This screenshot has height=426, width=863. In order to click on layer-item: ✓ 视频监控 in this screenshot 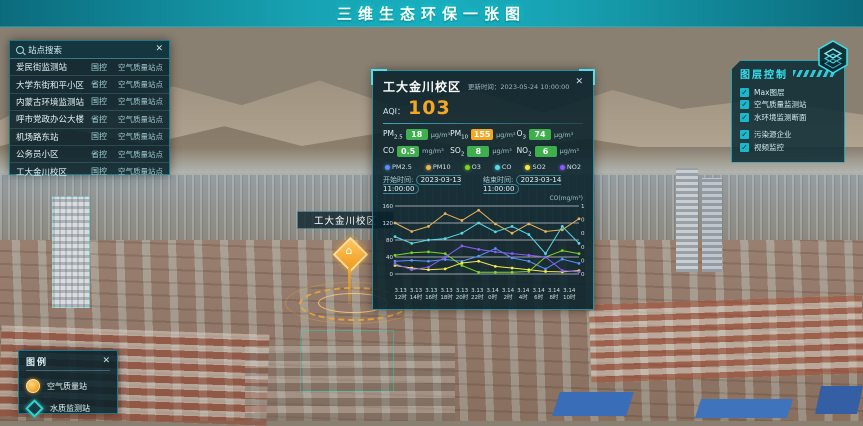, I will do `click(788, 147)`.